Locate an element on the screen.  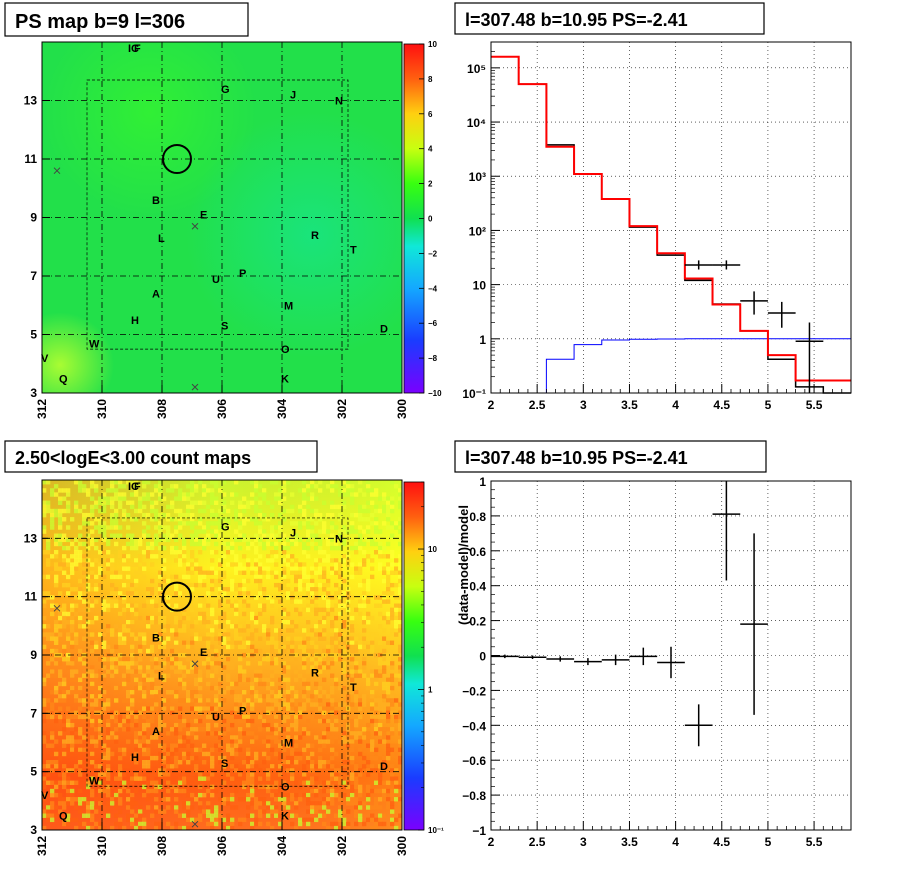
source-label: T is located at coordinates (353, 688).